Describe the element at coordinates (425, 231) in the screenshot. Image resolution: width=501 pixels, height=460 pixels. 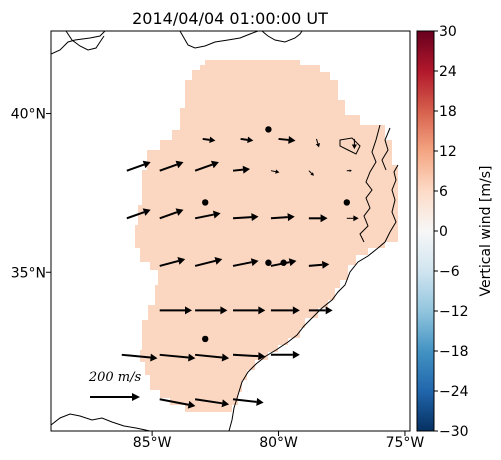
I see `colorbar` at that location.